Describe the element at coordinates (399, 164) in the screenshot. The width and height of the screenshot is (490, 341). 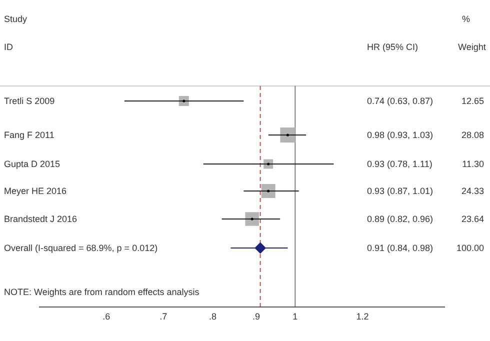
I see `annotation: 0.93 (0.78, 1.11)` at that location.